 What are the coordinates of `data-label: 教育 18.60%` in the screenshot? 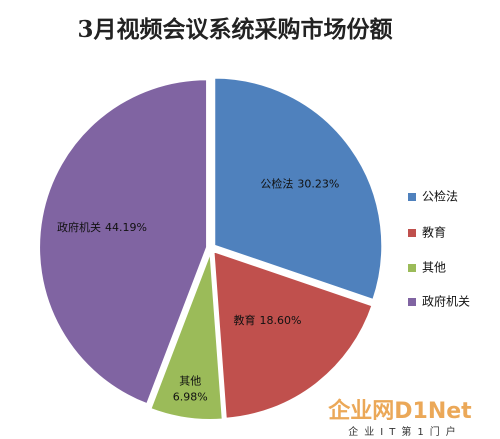 It's located at (268, 320).